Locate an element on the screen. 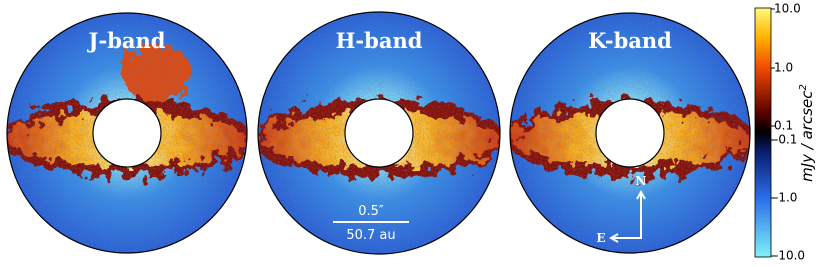 The image size is (831, 267). colorbar-tick-label: 10.0 is located at coordinates (787, 9).